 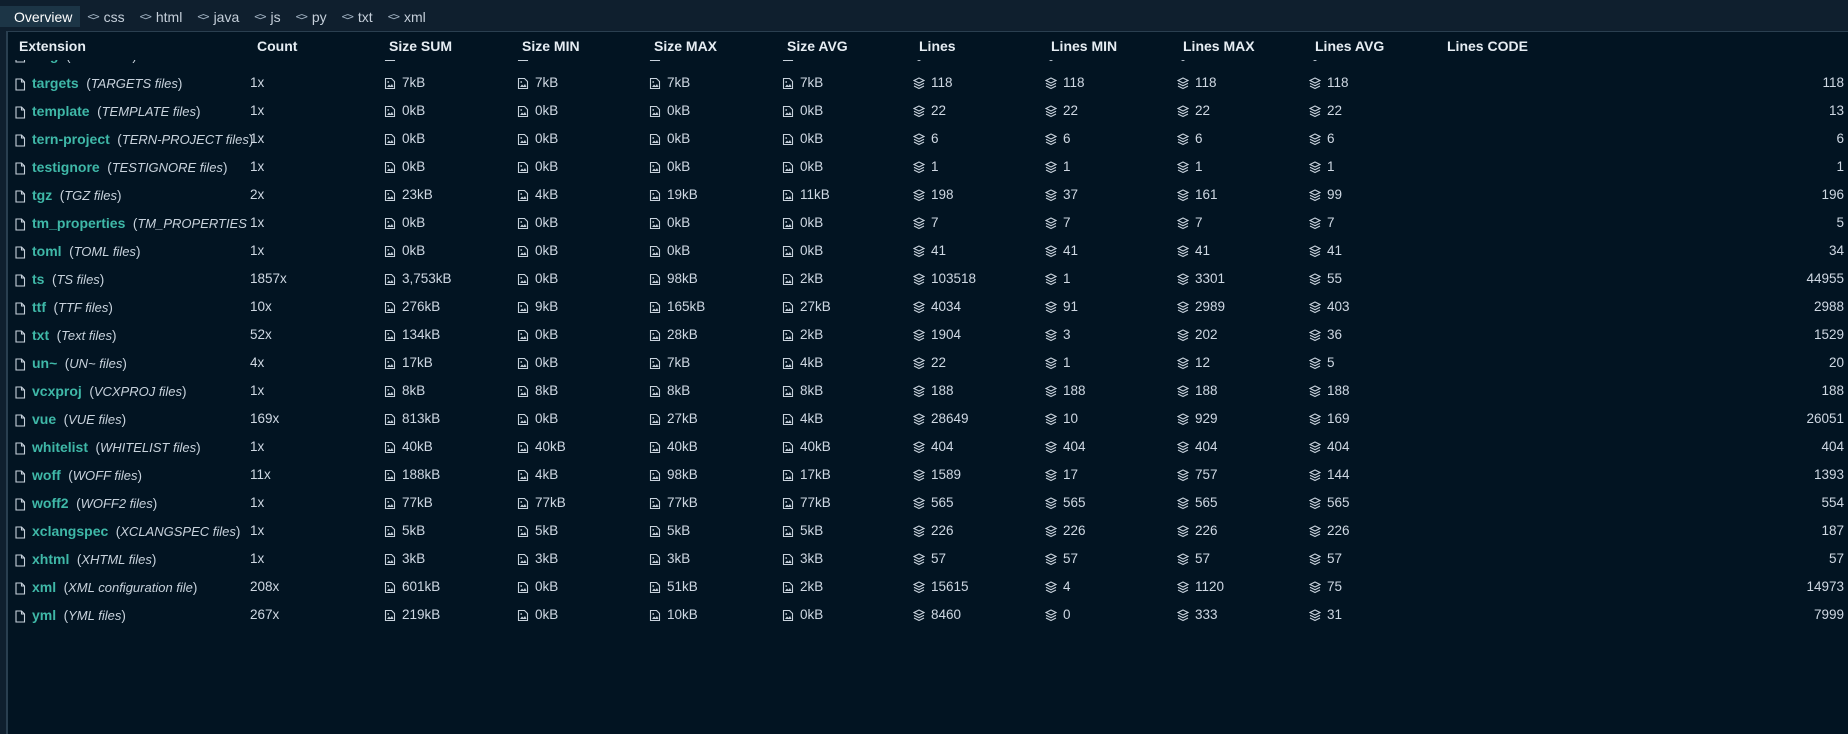 I want to click on cell-value: 565, so click(x=942, y=502).